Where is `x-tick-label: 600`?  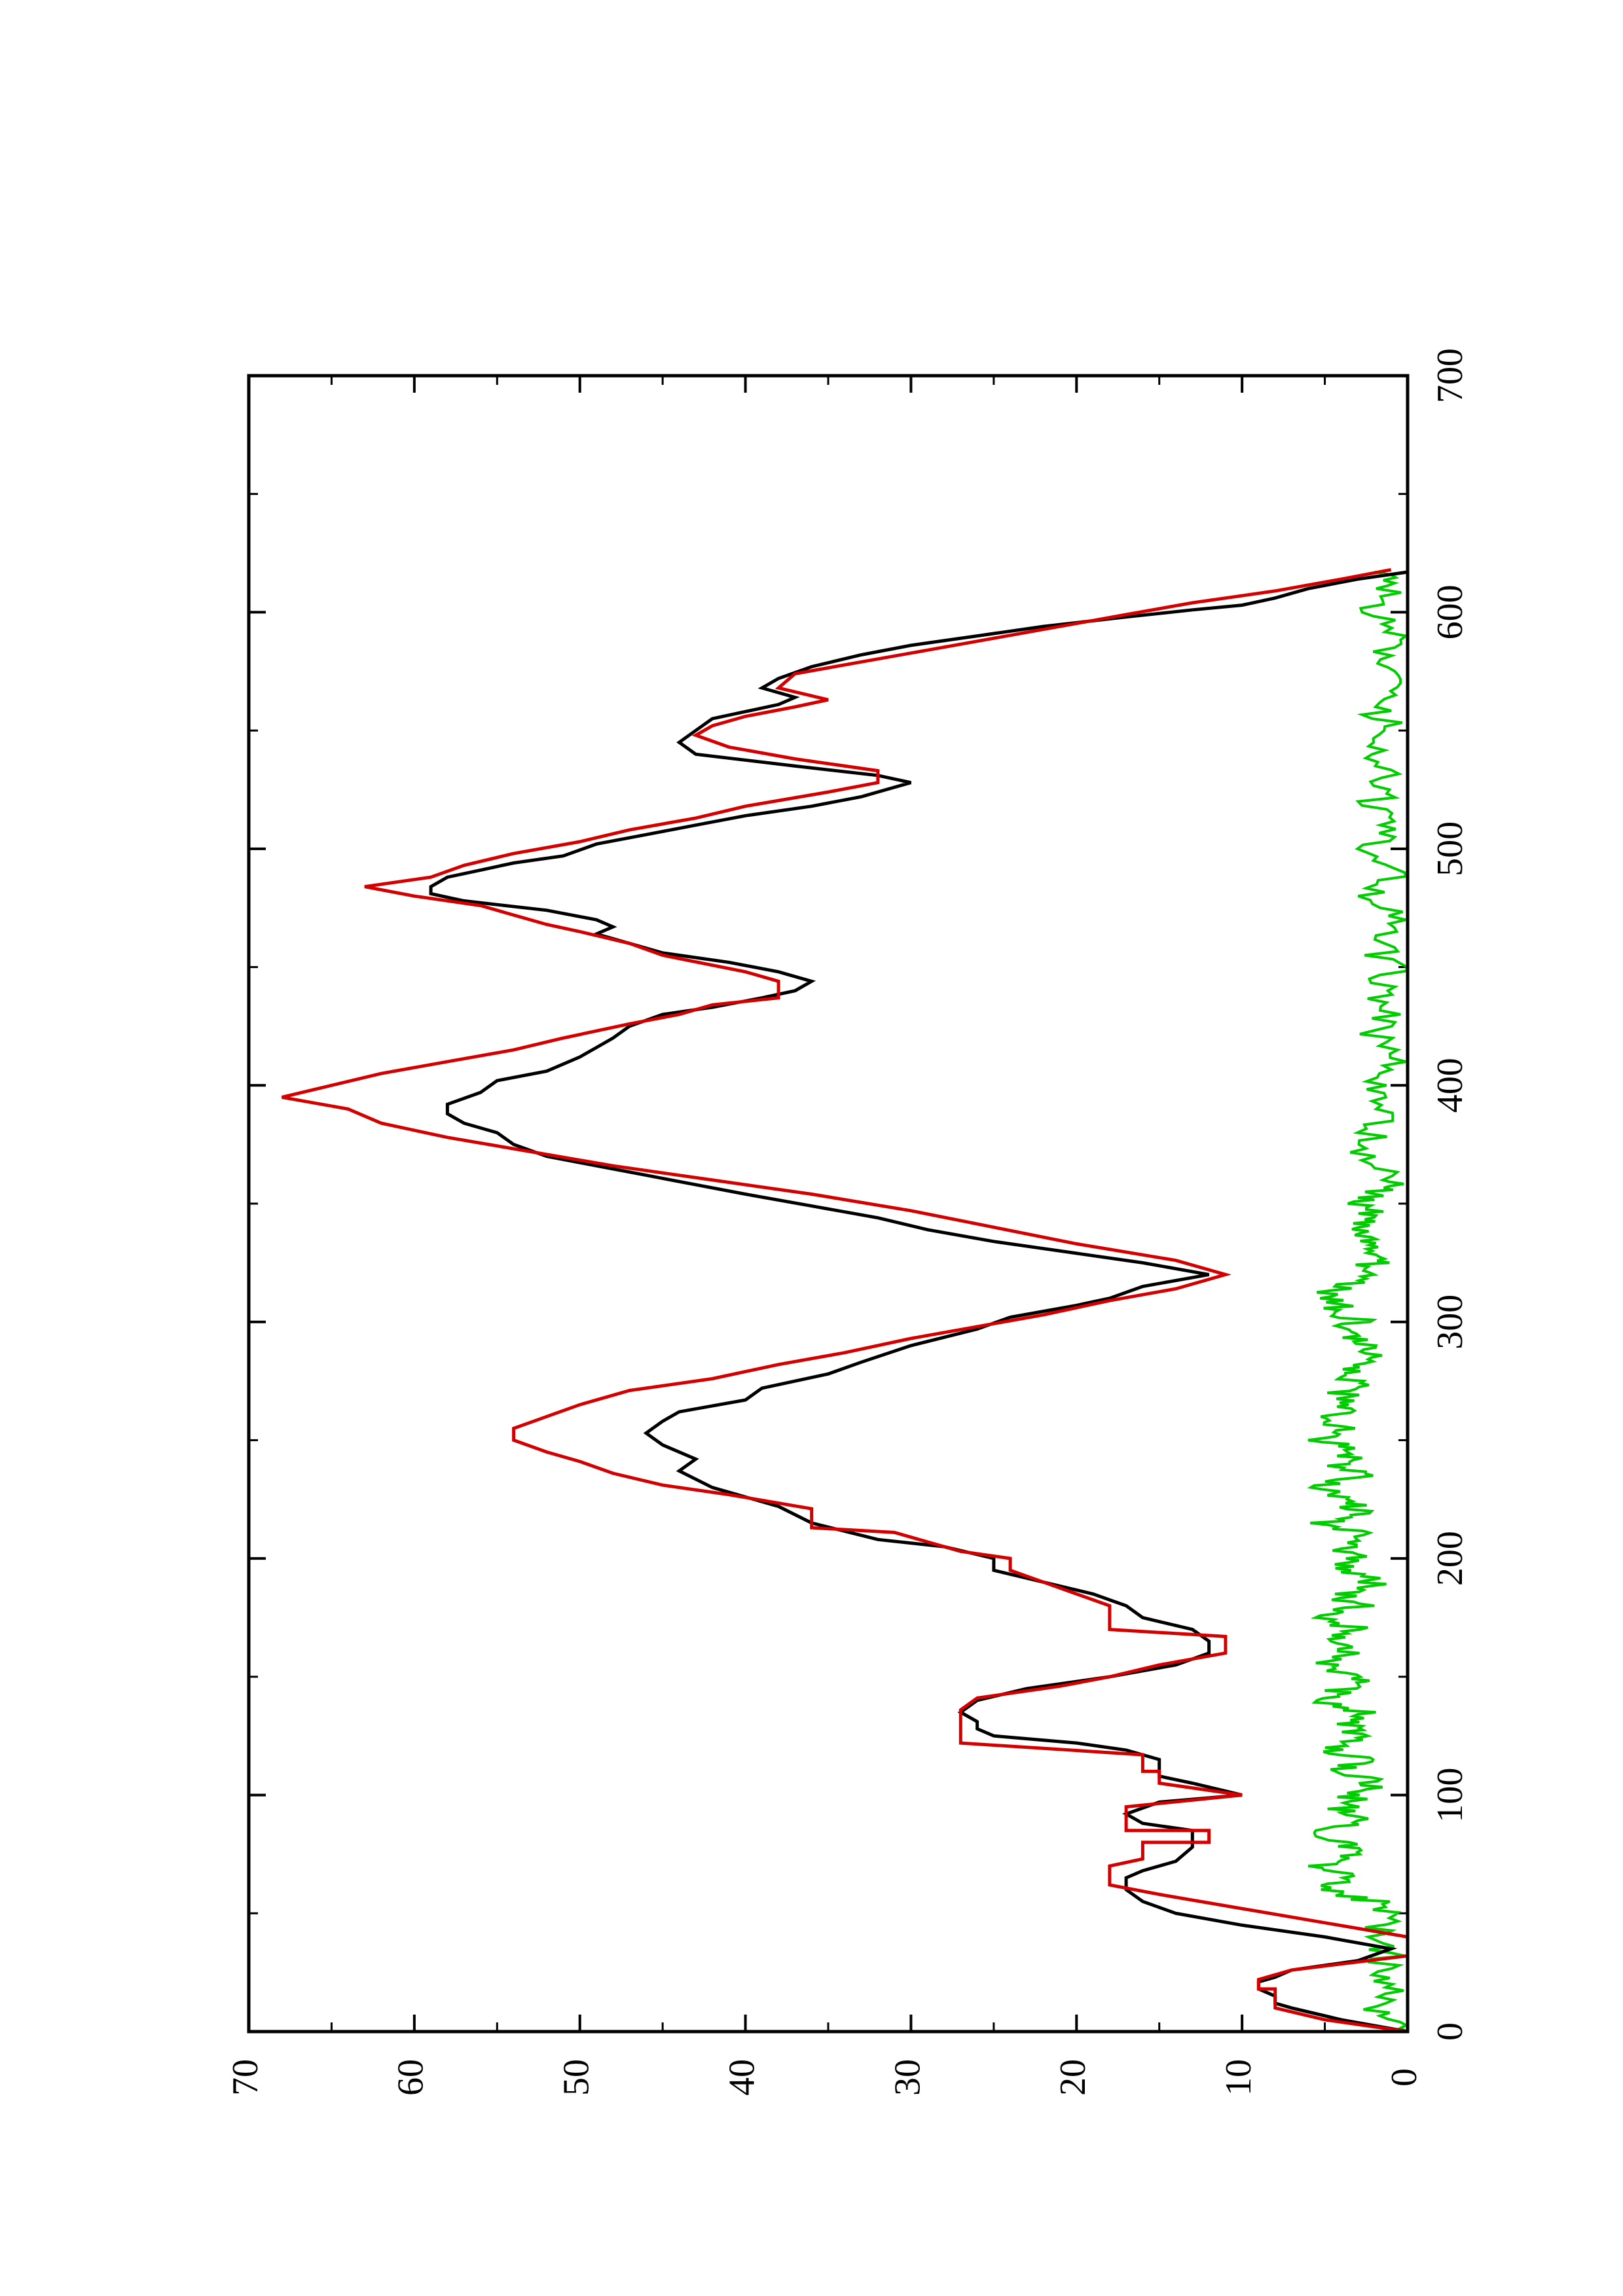 x-tick-label: 600 is located at coordinates (1450, 611).